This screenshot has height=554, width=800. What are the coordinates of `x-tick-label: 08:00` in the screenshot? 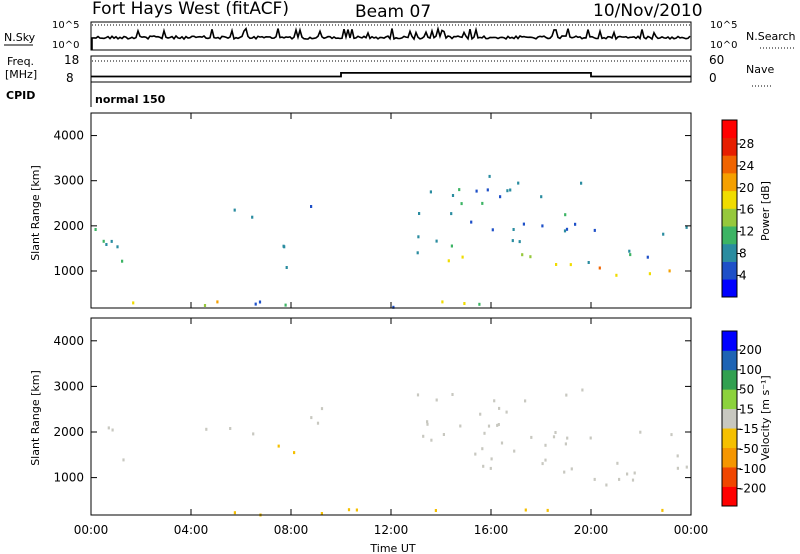 It's located at (291, 530).